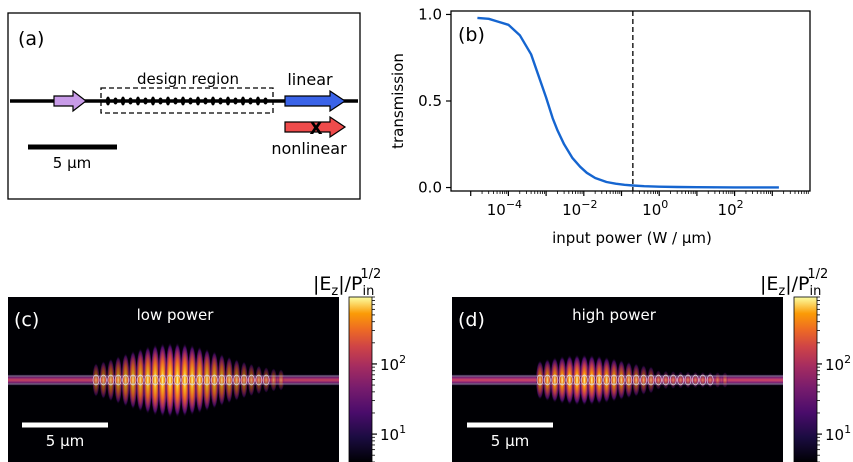  What do you see at coordinates (310, 79) in the screenshot?
I see `linear-label: linear` at bounding box center [310, 79].